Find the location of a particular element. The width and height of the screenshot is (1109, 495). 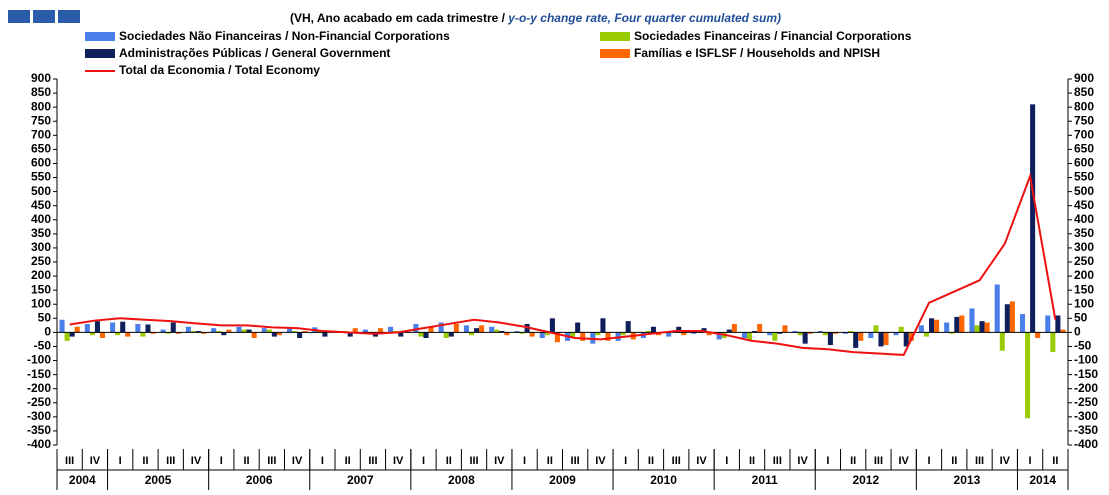

x-group-label: 2005 is located at coordinates (158, 480).